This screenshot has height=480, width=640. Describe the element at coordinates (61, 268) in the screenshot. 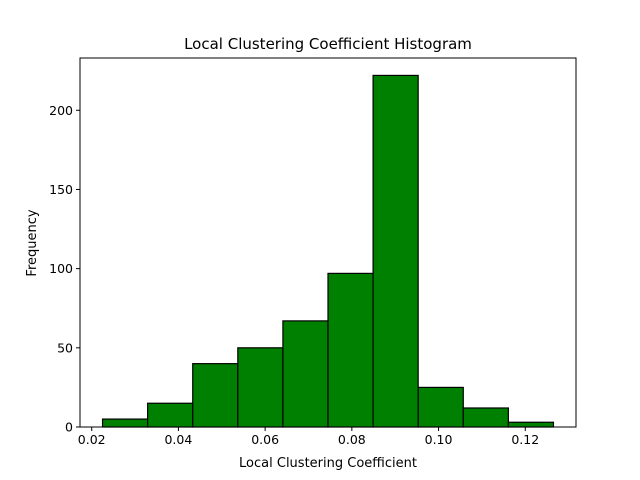

I see `y-tick-label: 100` at that location.